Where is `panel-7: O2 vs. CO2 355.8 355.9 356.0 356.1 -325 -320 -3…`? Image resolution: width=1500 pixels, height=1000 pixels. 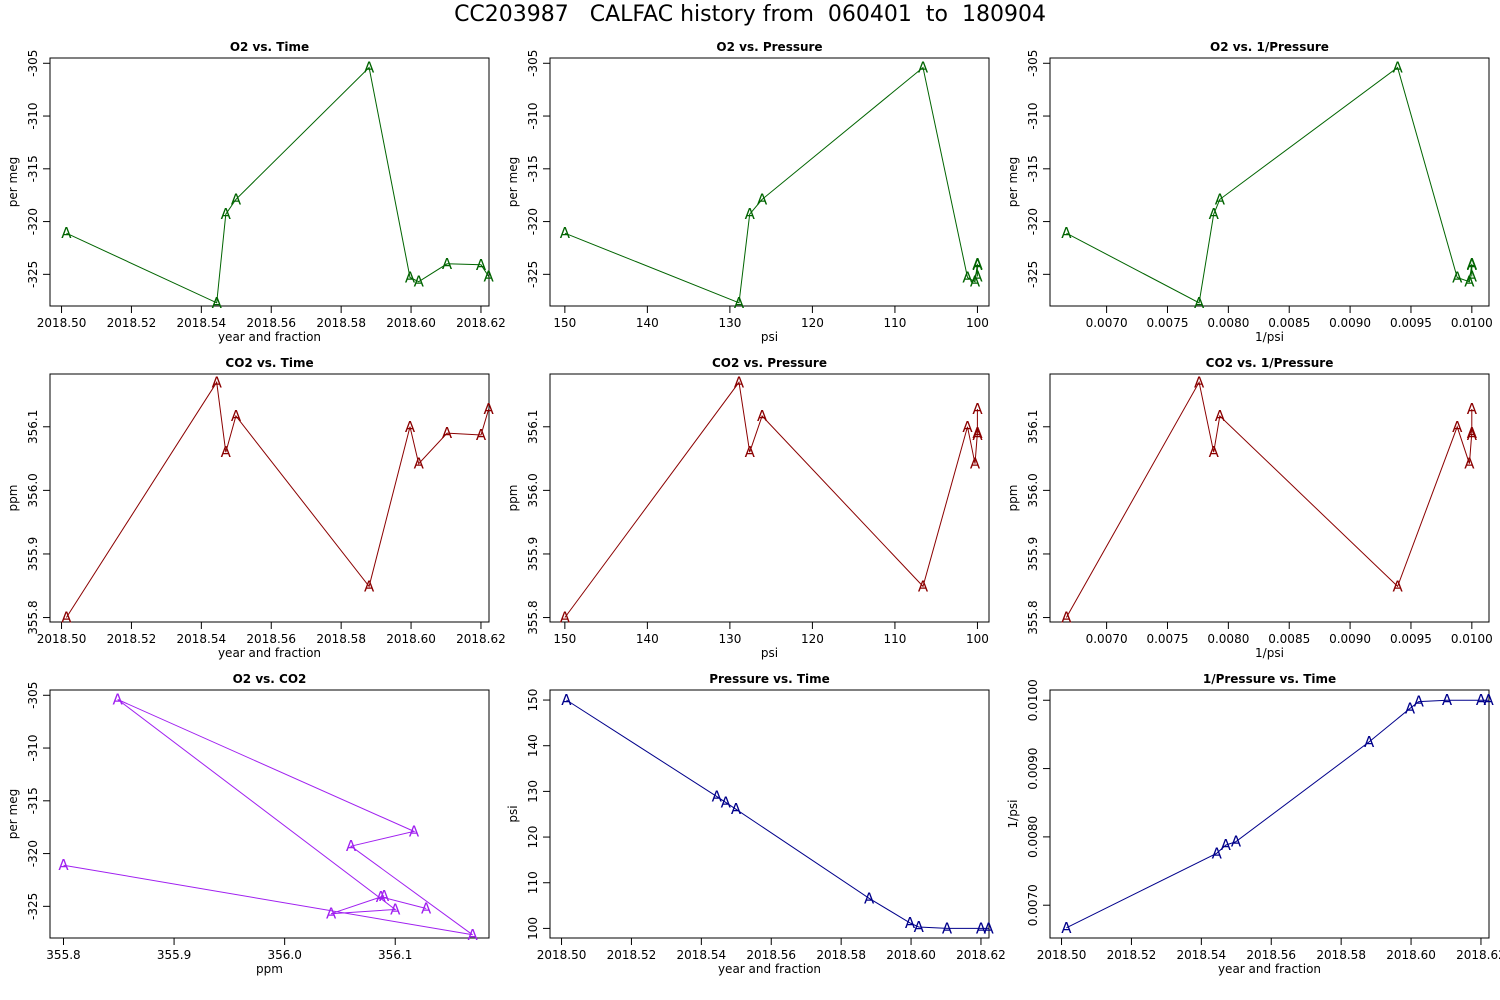
panel-7: O2 vs. CO2 355.8 355.9 356.0 356.1 -325 -320 -3… is located at coordinates (248, 824).